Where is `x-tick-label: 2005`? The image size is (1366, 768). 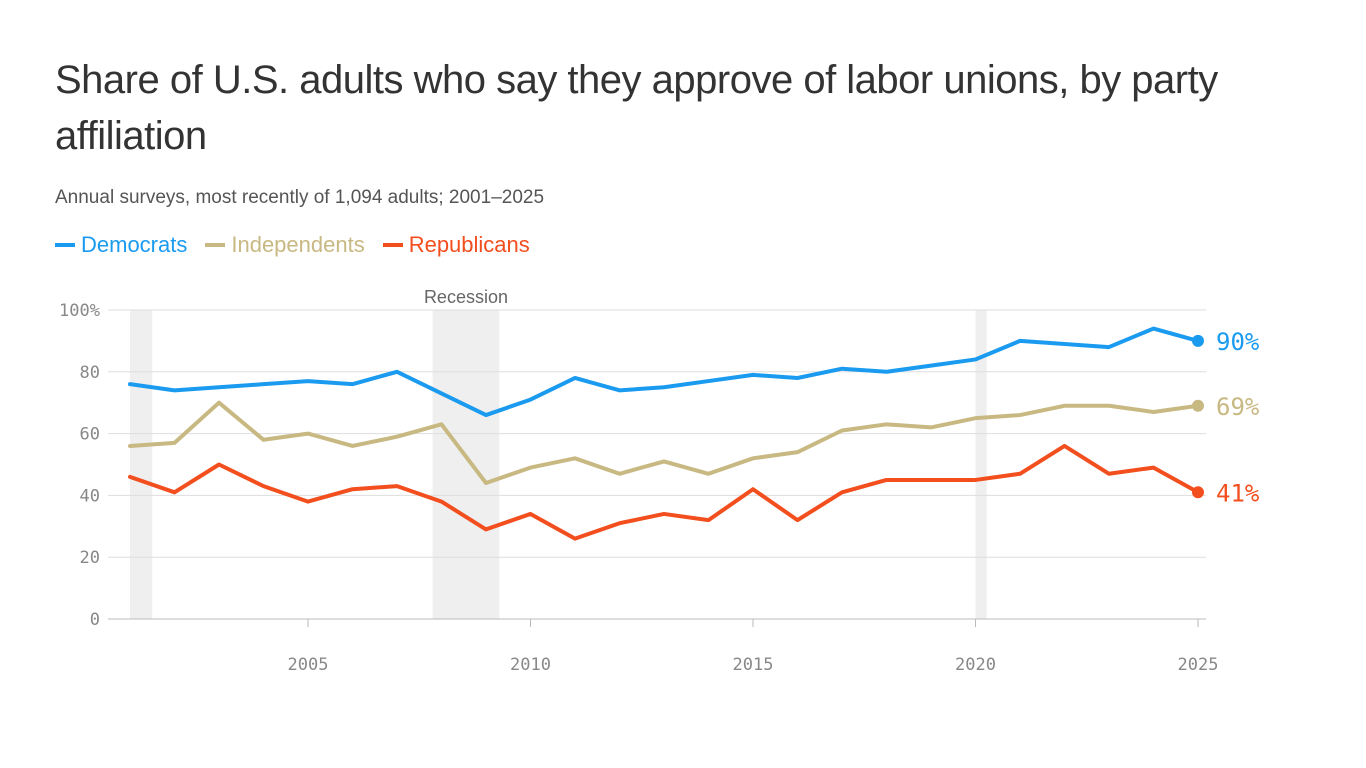 x-tick-label: 2005 is located at coordinates (308, 665).